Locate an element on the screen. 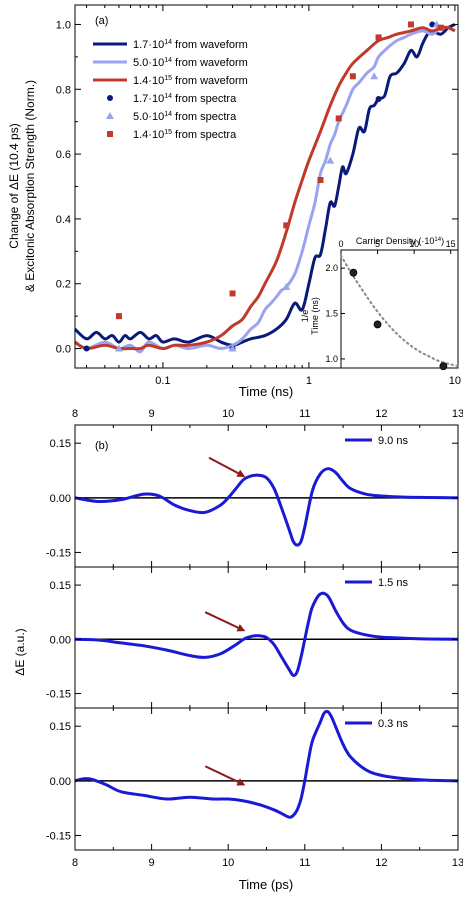  inset-xtick-label: 10 is located at coordinates (414, 244).